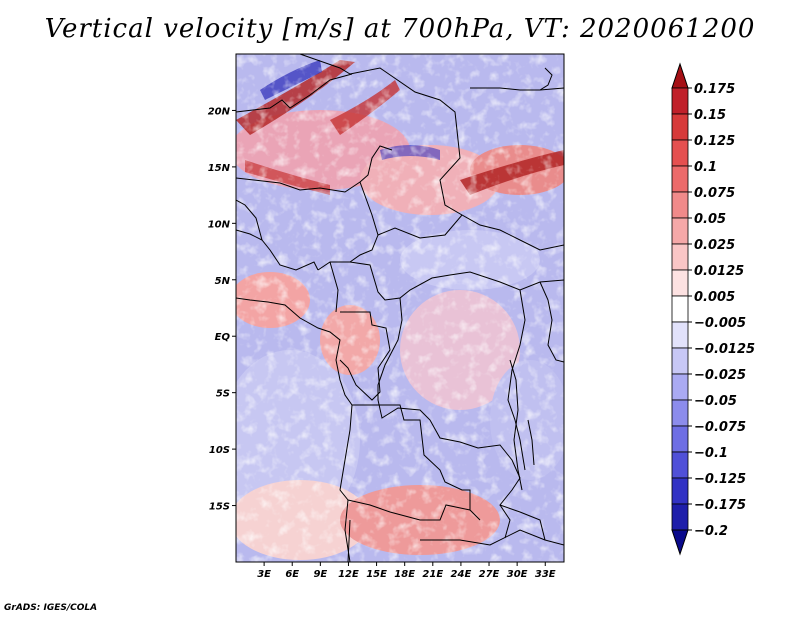 The height and width of the screenshot is (618, 800). I want to click on colorbar-level-label: 0.025, so click(714, 245).